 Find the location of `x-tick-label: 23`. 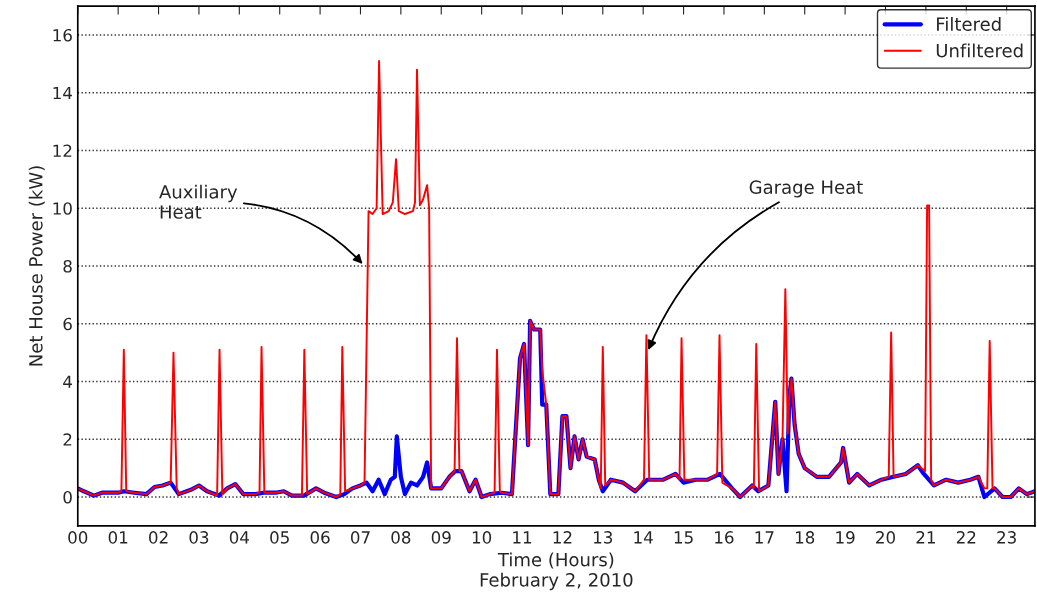

x-tick-label: 23 is located at coordinates (1006, 537).